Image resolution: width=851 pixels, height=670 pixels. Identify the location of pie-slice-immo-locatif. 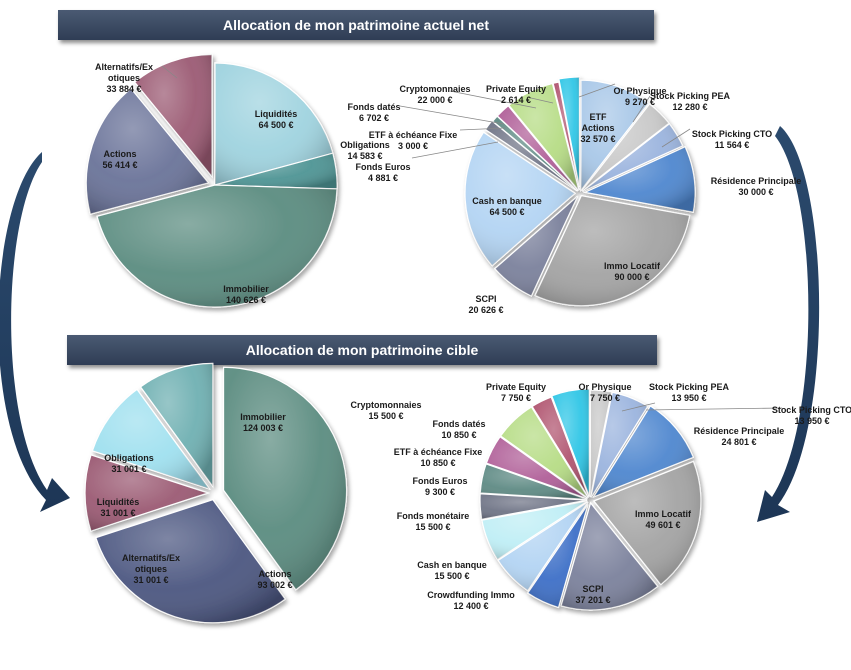
(612, 250).